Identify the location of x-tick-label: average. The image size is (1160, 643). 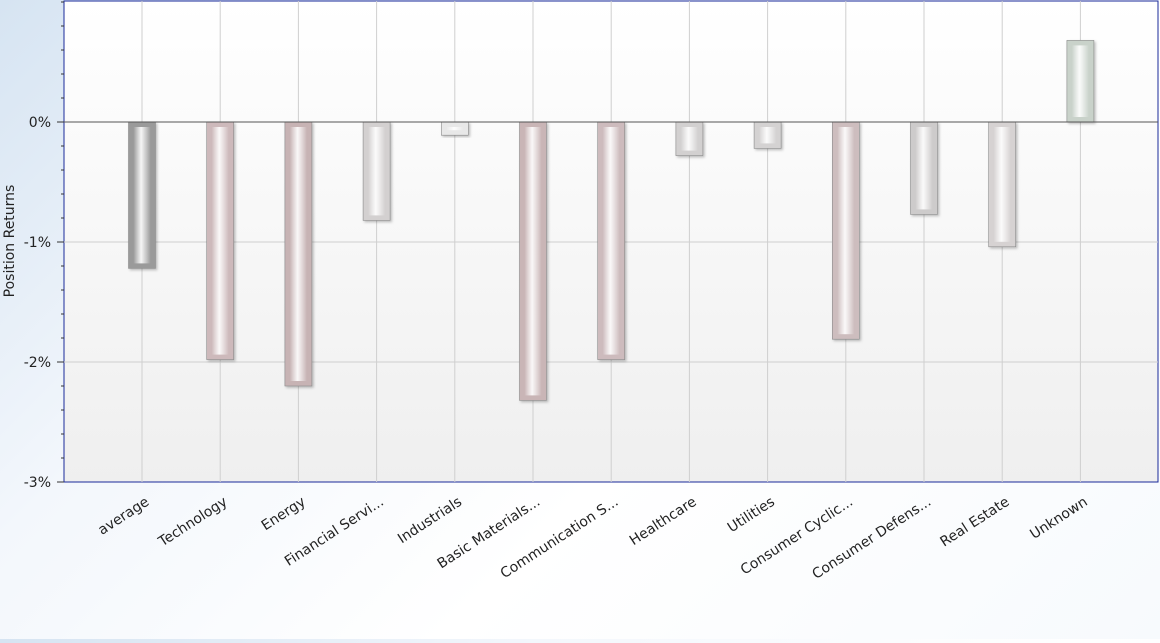
(123, 516).